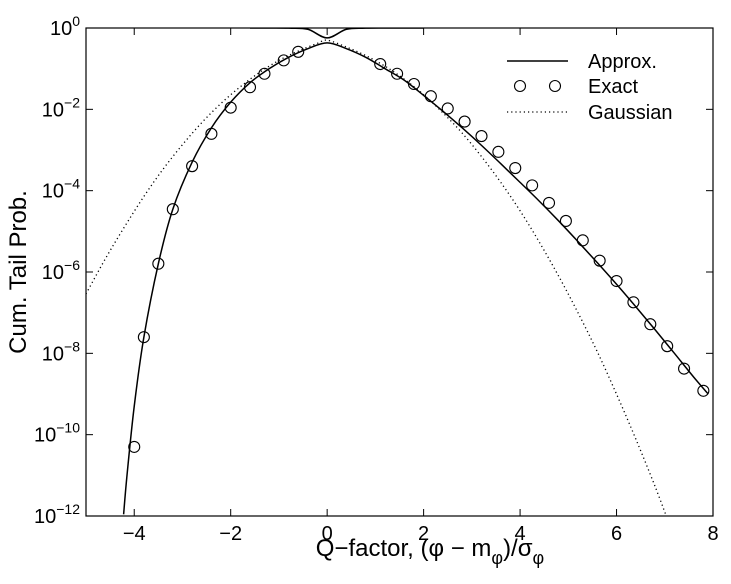 This screenshot has height=584, width=731. Describe the element at coordinates (72, 184) in the screenshot. I see `y-tick-exponent: −4` at that location.